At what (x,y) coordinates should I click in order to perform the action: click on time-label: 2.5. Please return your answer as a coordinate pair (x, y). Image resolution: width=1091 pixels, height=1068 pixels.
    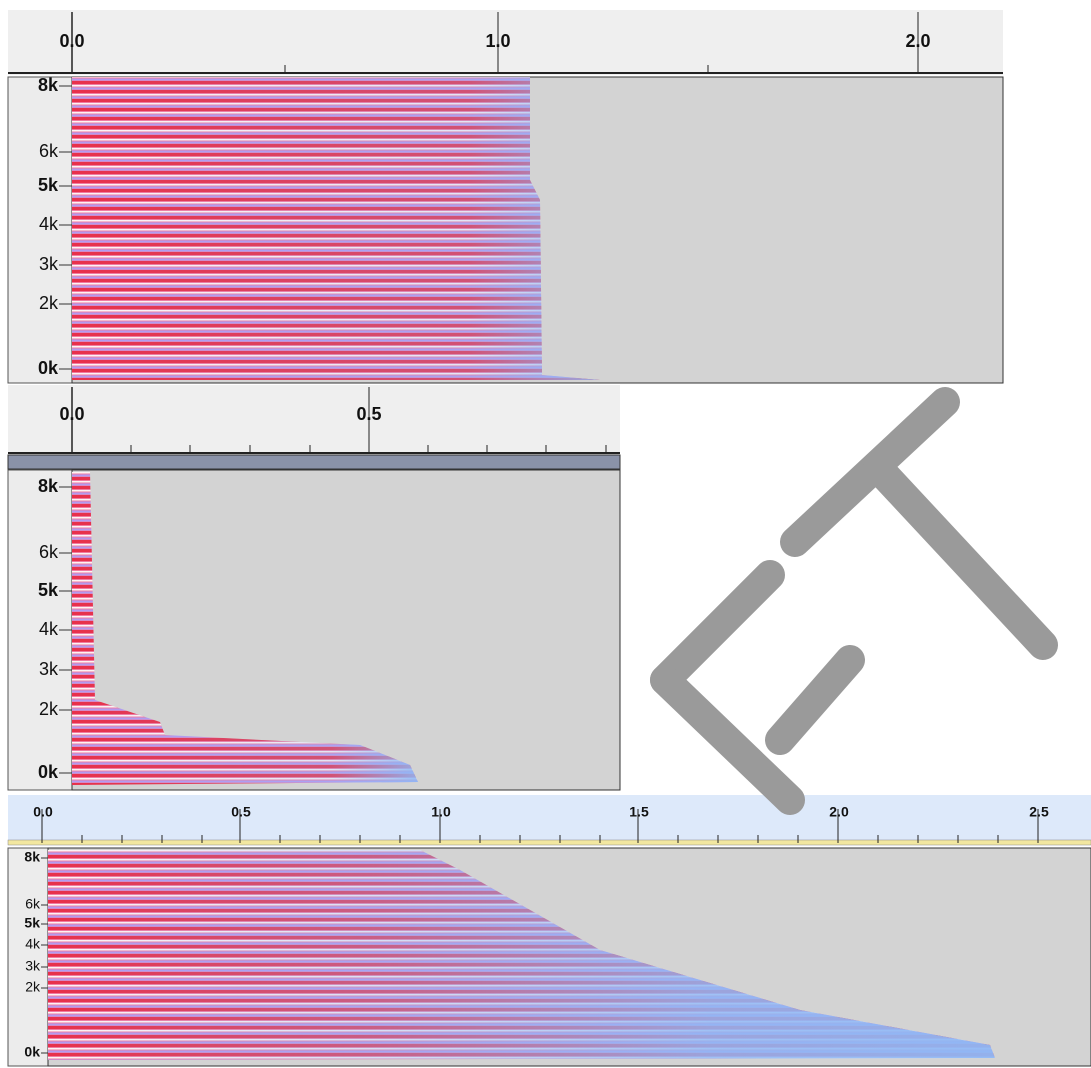
    Looking at the image, I should click on (1039, 812).